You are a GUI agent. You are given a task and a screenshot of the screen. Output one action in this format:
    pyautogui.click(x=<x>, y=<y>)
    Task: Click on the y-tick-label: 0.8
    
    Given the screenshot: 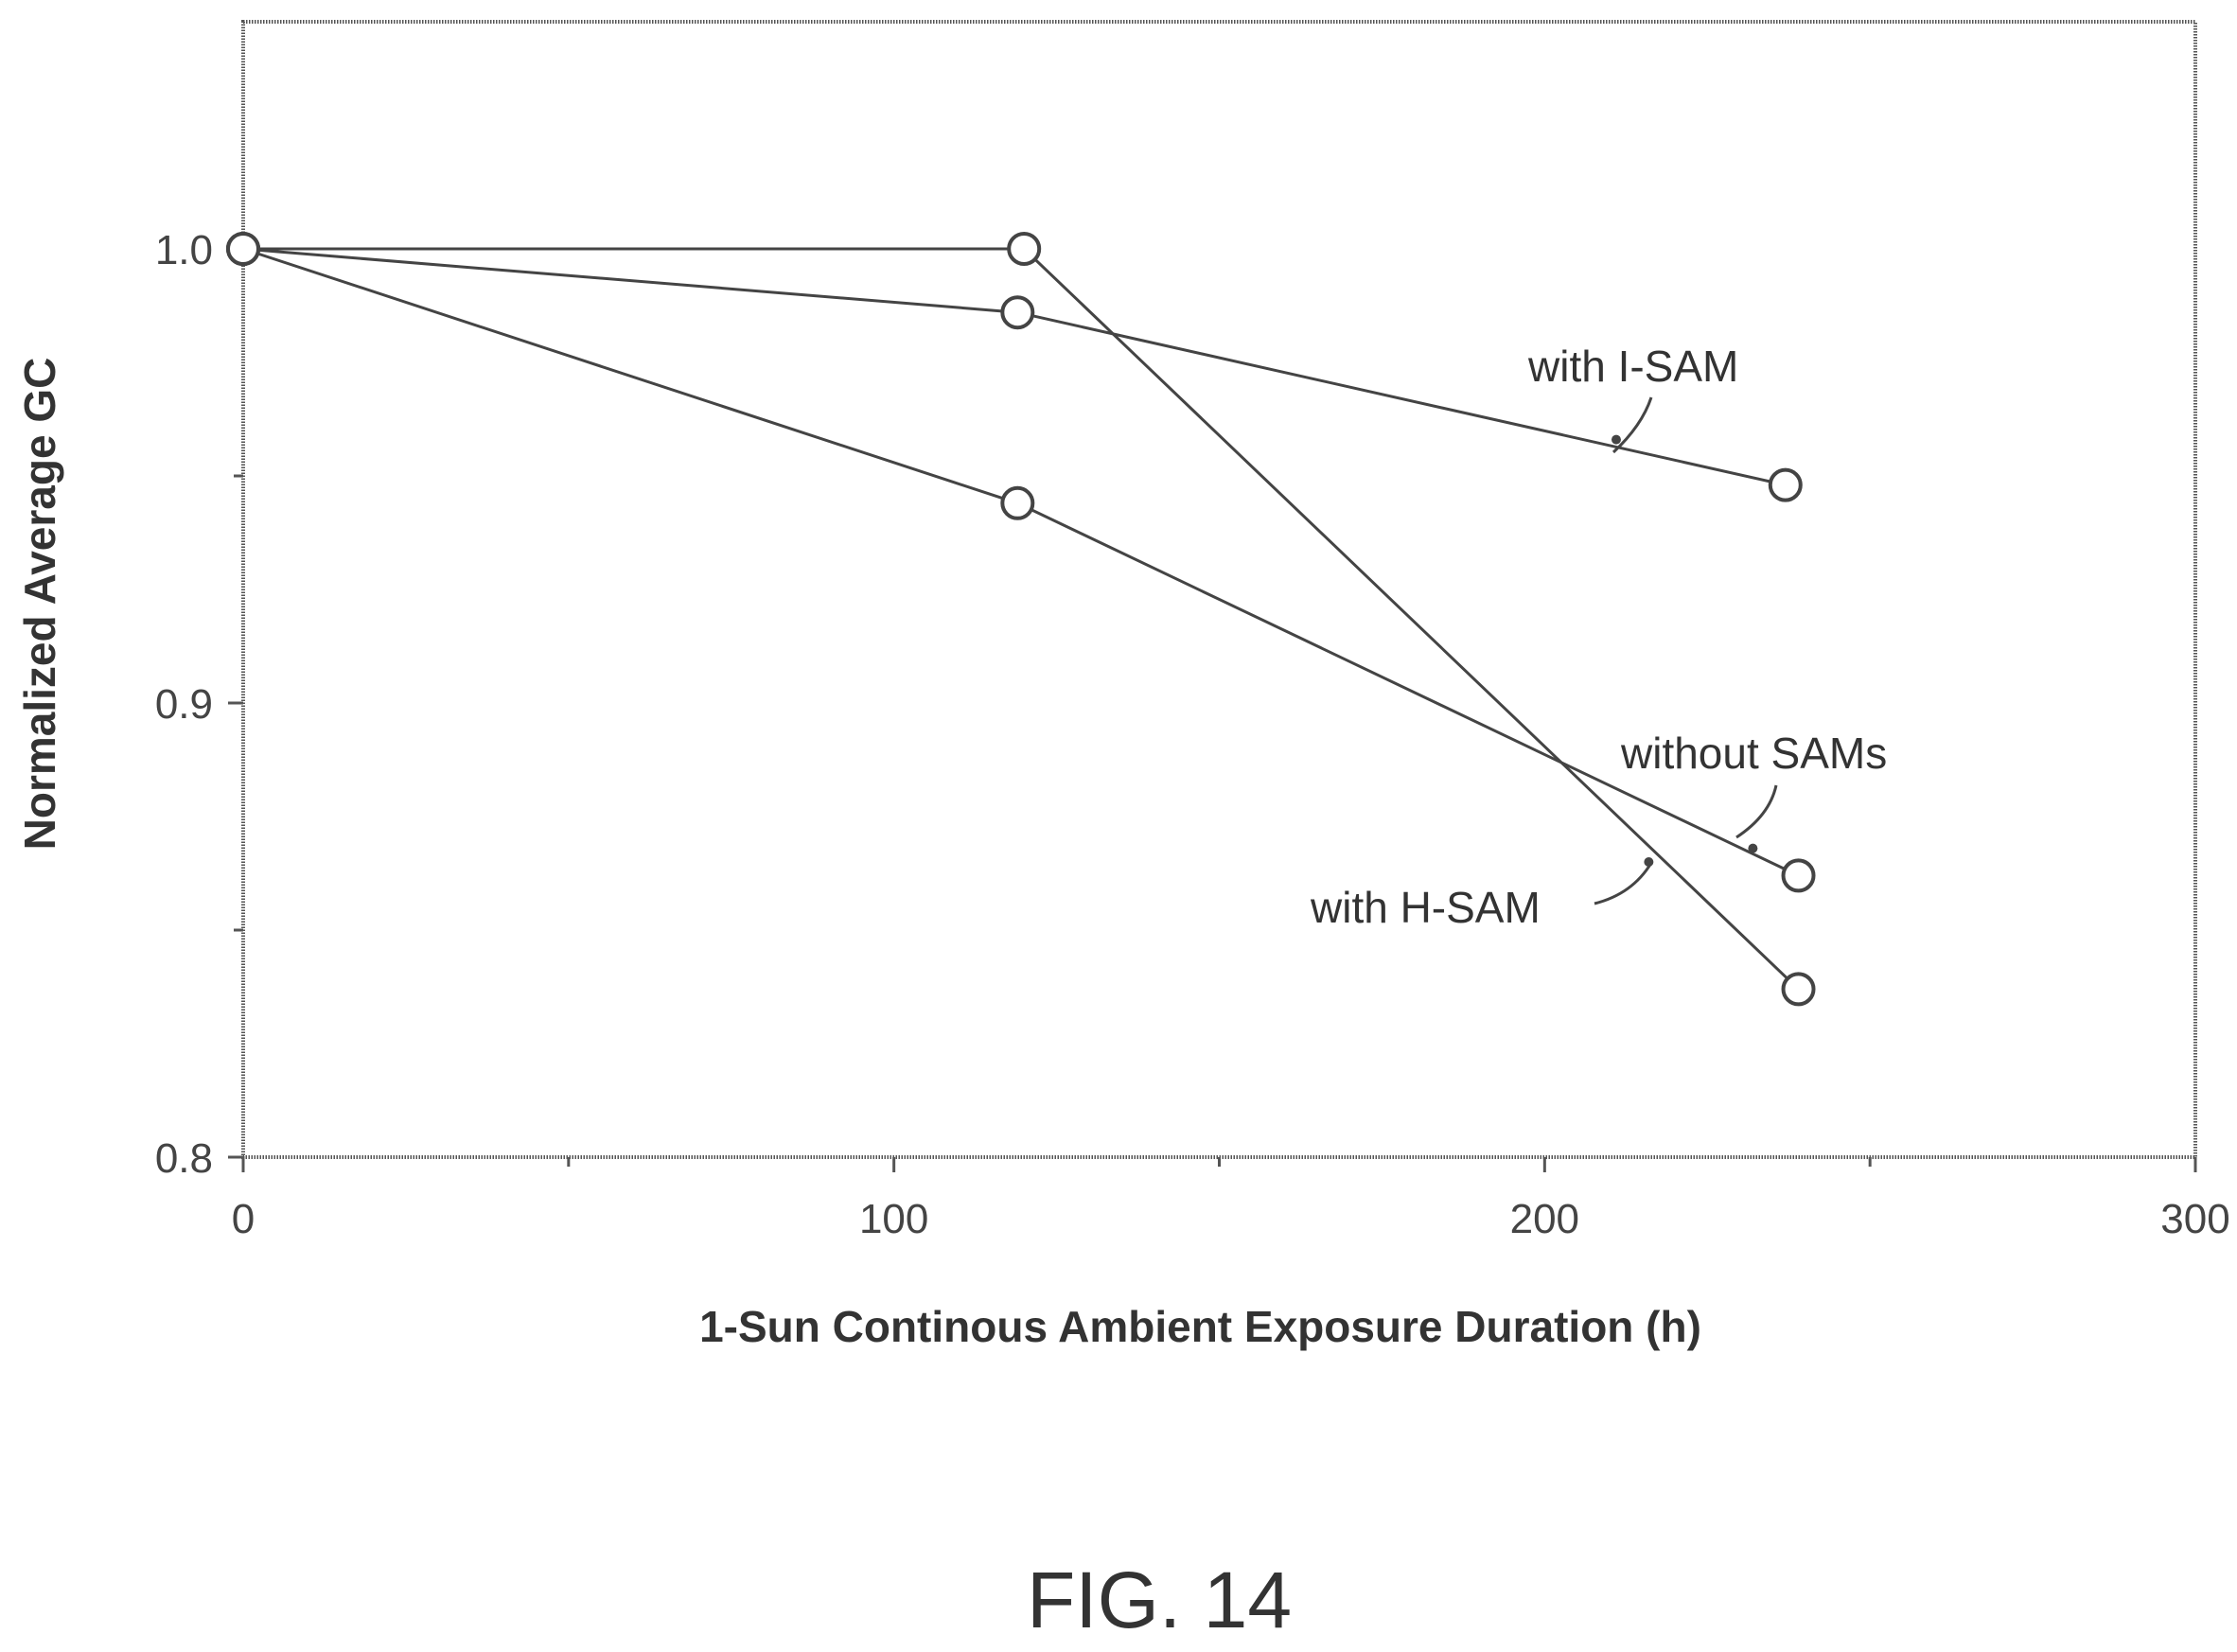 What is the action you would take?
    pyautogui.click(x=184, y=1158)
    